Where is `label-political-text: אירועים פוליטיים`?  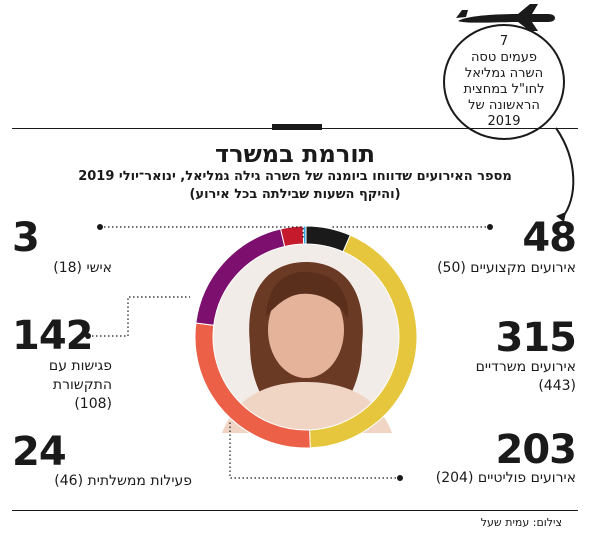 label-political-text: אירועים פוליטיים is located at coordinates (526, 478).